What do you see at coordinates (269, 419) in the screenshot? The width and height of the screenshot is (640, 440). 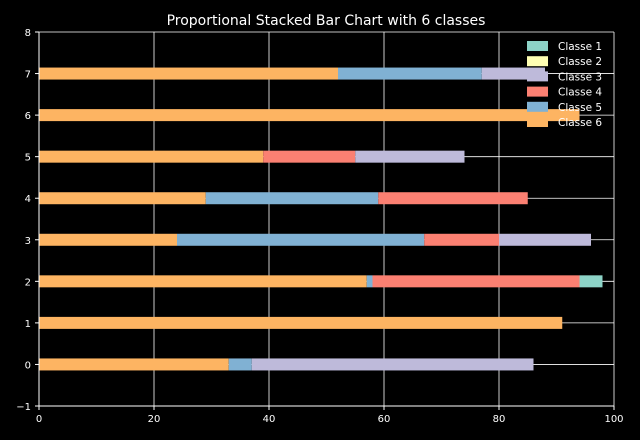 I see `x-tick-label: 40` at bounding box center [269, 419].